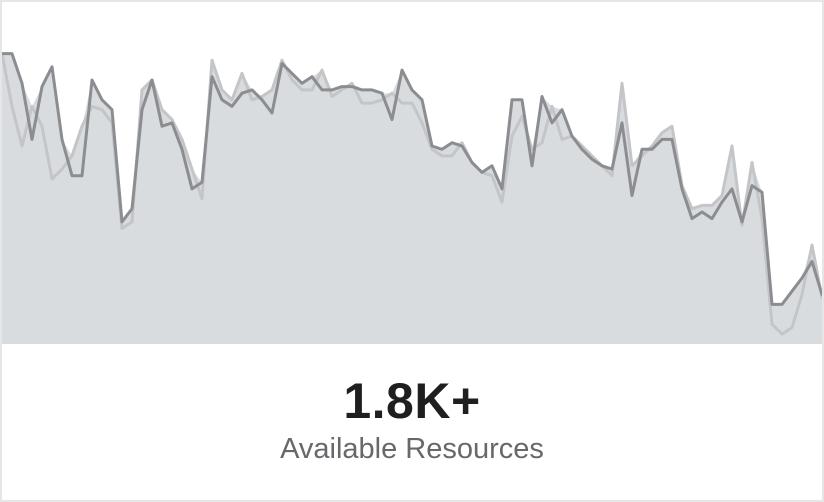 Image resolution: width=824 pixels, height=502 pixels. What do you see at coordinates (412, 401) in the screenshot?
I see `stat-value: 1.8K+` at bounding box center [412, 401].